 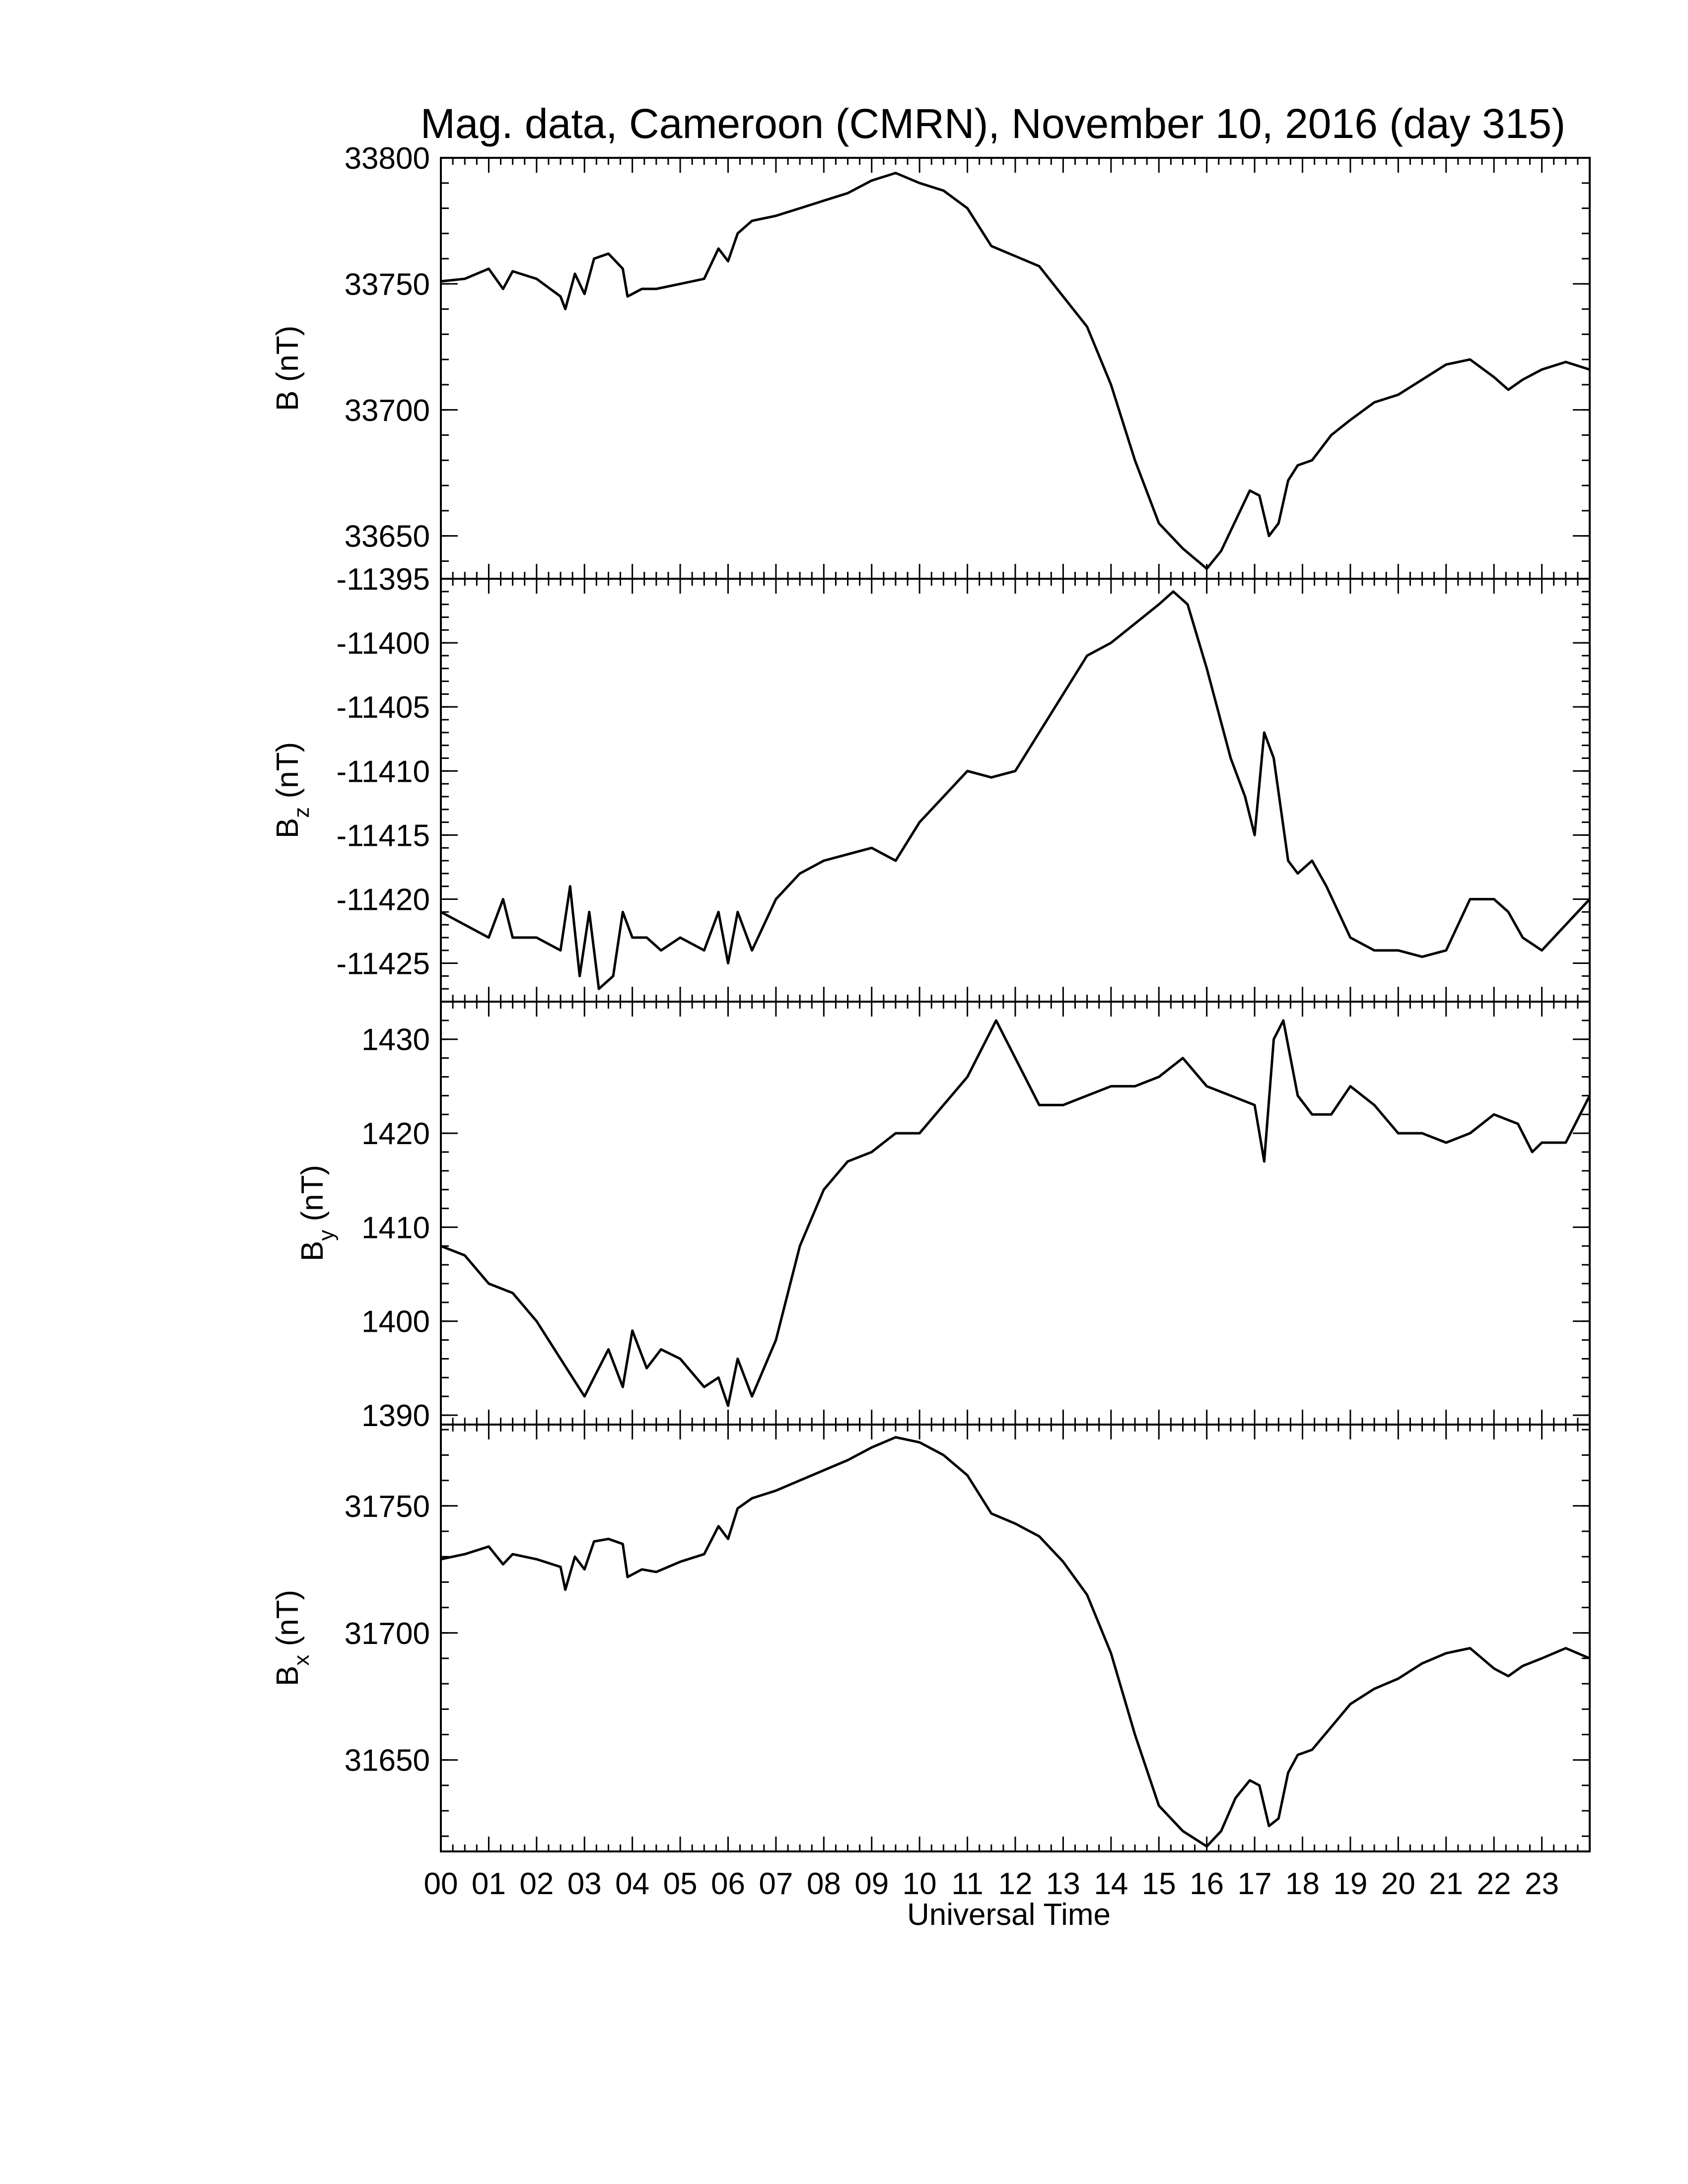 What do you see at coordinates (728, 1884) in the screenshot?
I see `x-tick-label: 06` at bounding box center [728, 1884].